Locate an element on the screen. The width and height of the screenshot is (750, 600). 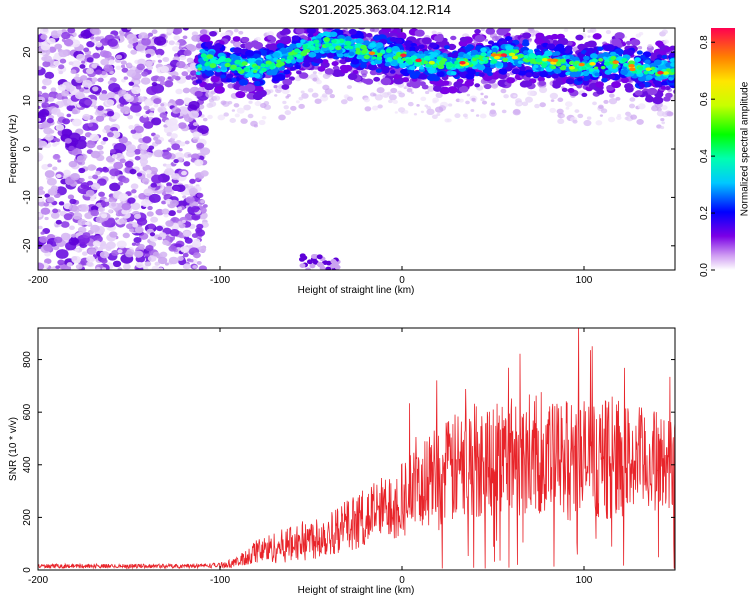
y-tick-label: 0 is located at coordinates (27, 149).